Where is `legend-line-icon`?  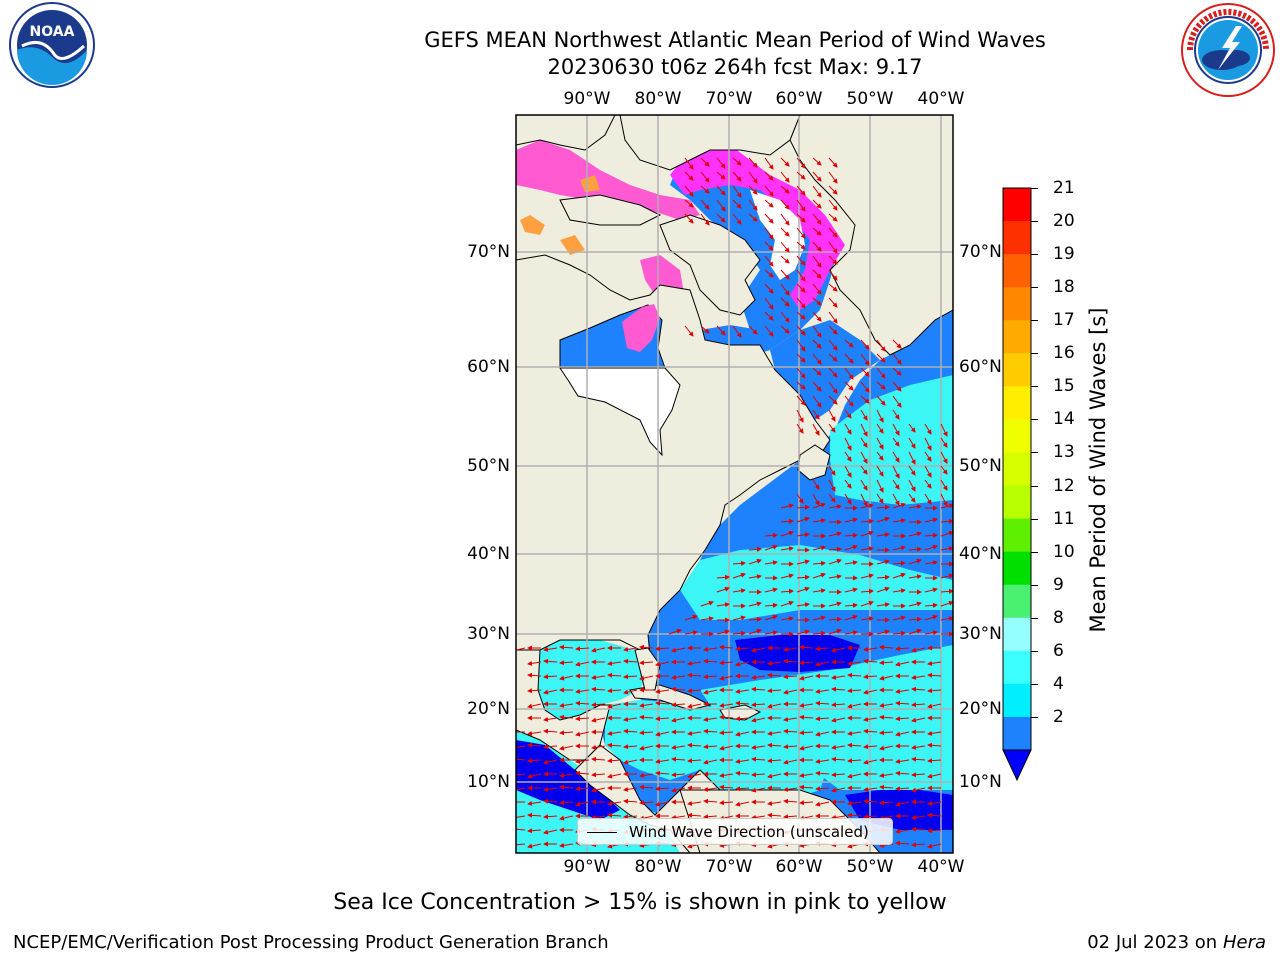
legend-line-icon is located at coordinates (602, 832).